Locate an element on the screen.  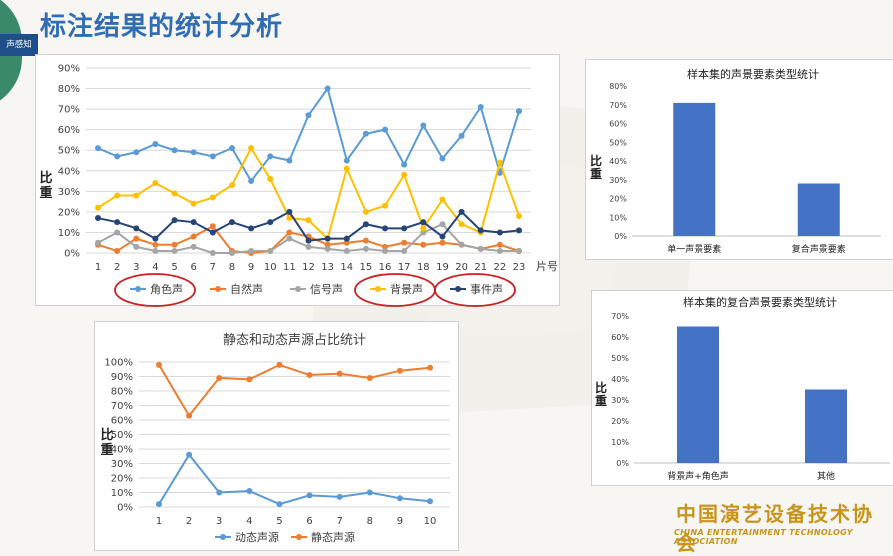
x-tick-label: 复合声景要素 is located at coordinates (819, 249).